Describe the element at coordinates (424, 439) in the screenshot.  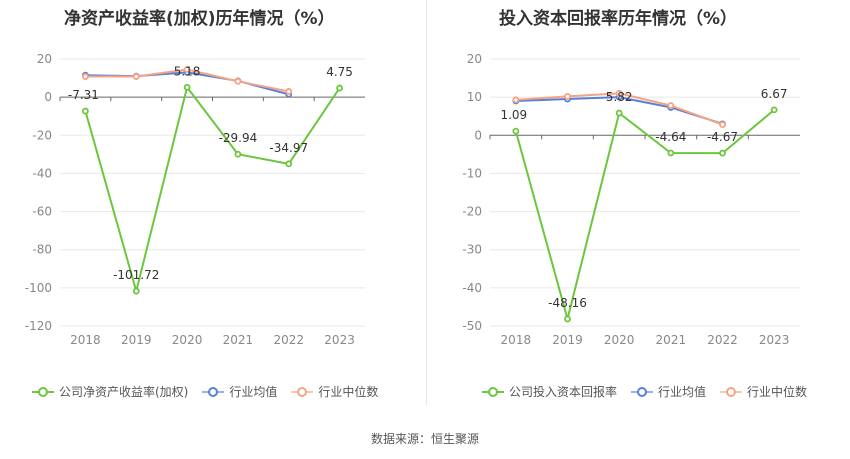
I see `data-source-note: 数据来源：恒生聚源` at that location.